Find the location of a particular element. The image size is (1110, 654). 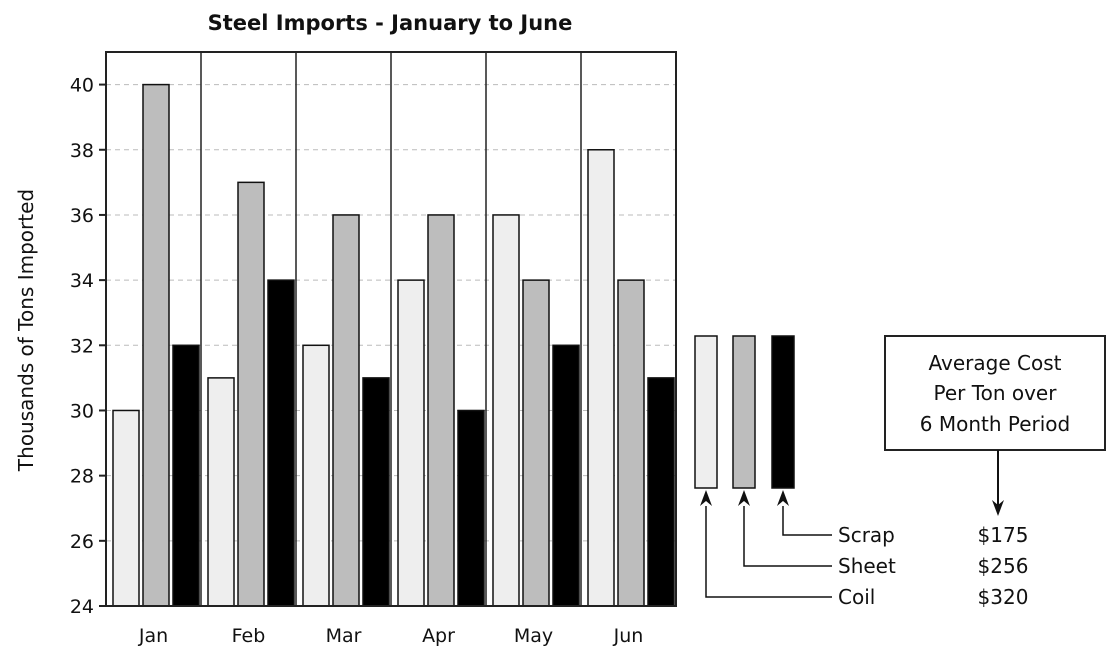

y-tick-label: 30 is located at coordinates (82, 411).